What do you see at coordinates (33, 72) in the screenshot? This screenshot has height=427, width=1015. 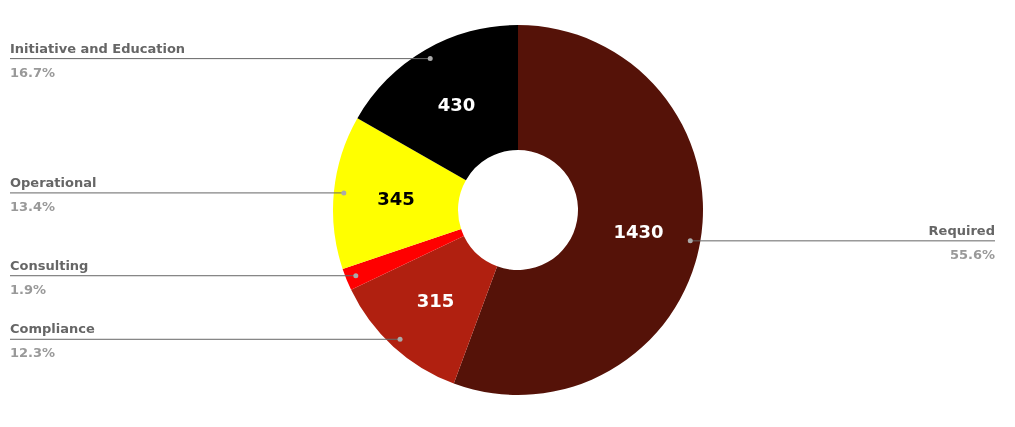 I see `text: 16.7%` at bounding box center [33, 72].